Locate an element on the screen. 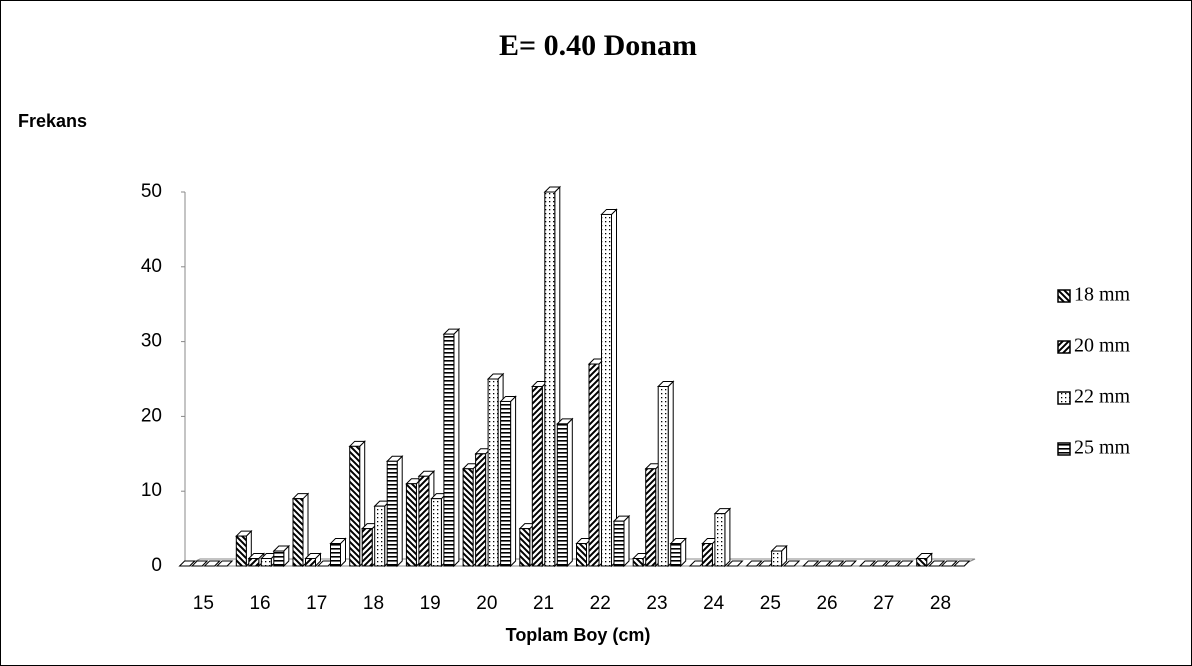  y-tick-label: 30 is located at coordinates (151, 341).